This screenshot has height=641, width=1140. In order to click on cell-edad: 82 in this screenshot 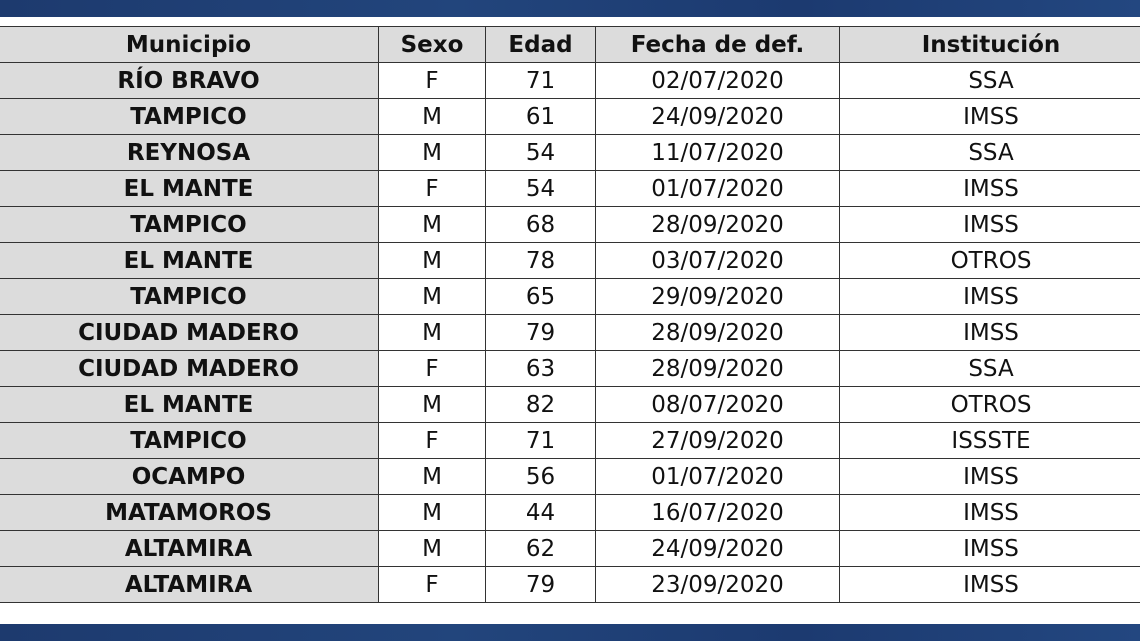, I will do `click(540, 404)`.